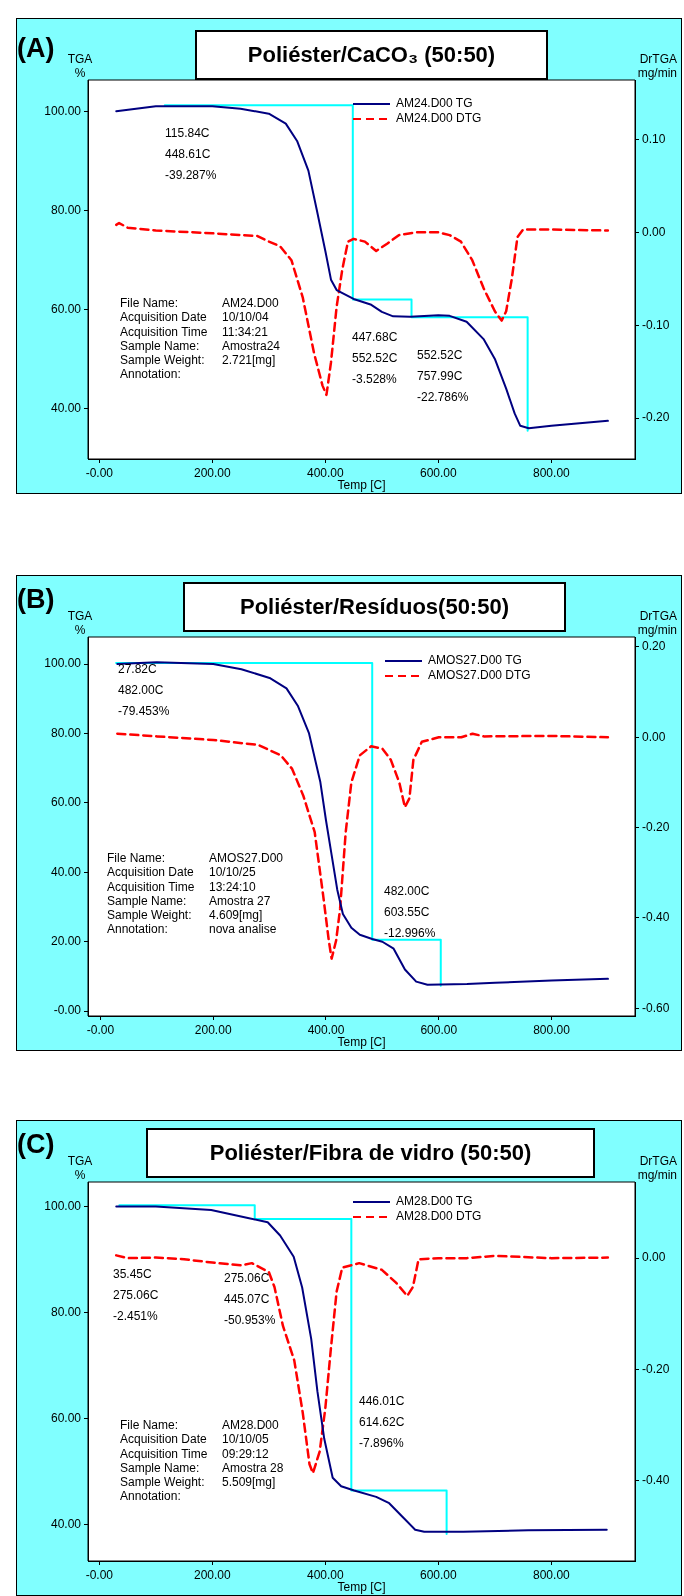 The image size is (684, 1596). Describe the element at coordinates (410, 933) in the screenshot. I see `annotation: -12.996%` at that location.